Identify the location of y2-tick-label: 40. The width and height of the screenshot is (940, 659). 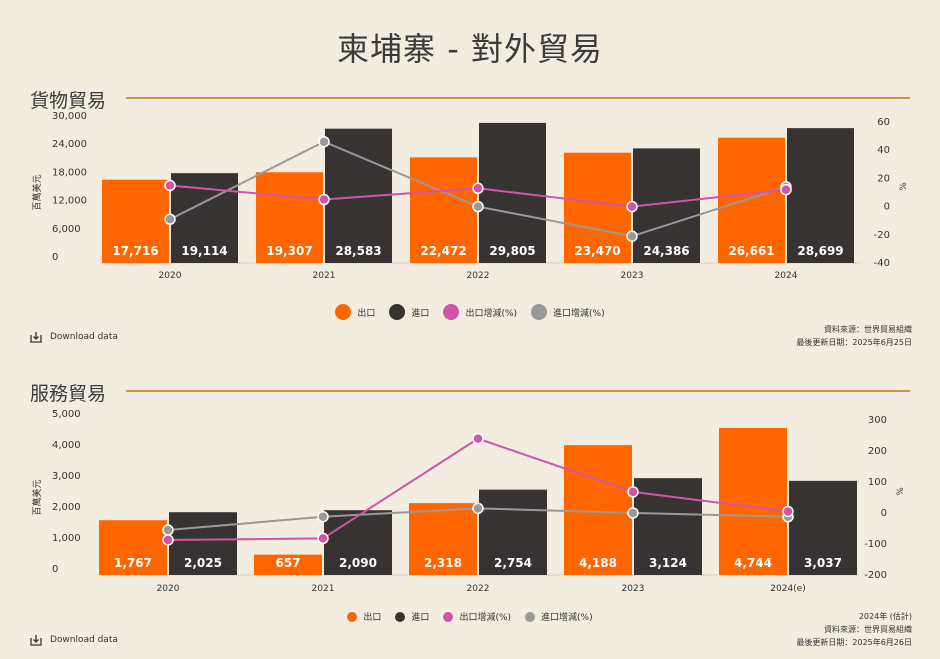
(883, 150).